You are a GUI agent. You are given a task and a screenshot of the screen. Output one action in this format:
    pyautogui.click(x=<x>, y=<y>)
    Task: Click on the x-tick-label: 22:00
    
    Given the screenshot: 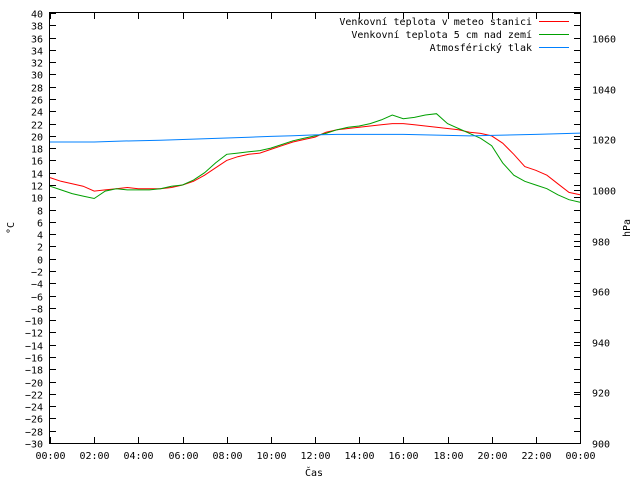 What is the action you would take?
    pyautogui.click(x=536, y=456)
    